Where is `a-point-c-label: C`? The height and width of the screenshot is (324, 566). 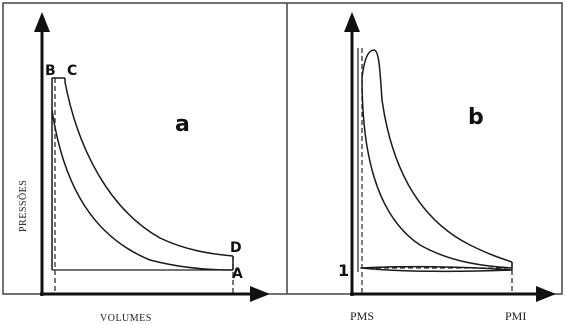
a-point-c-label: C is located at coordinates (72, 71).